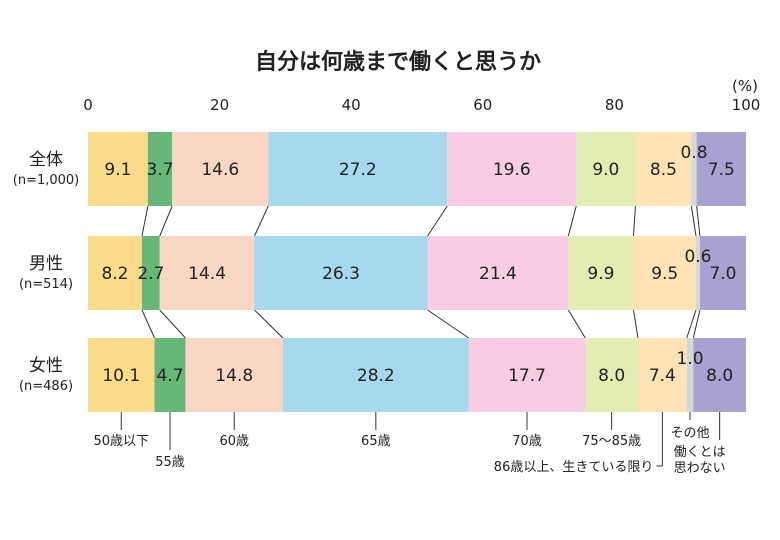 The image size is (780, 540). Describe the element at coordinates (398, 62) in the screenshot. I see `chart-title: 自分は何歳まで働くと思うか` at that location.